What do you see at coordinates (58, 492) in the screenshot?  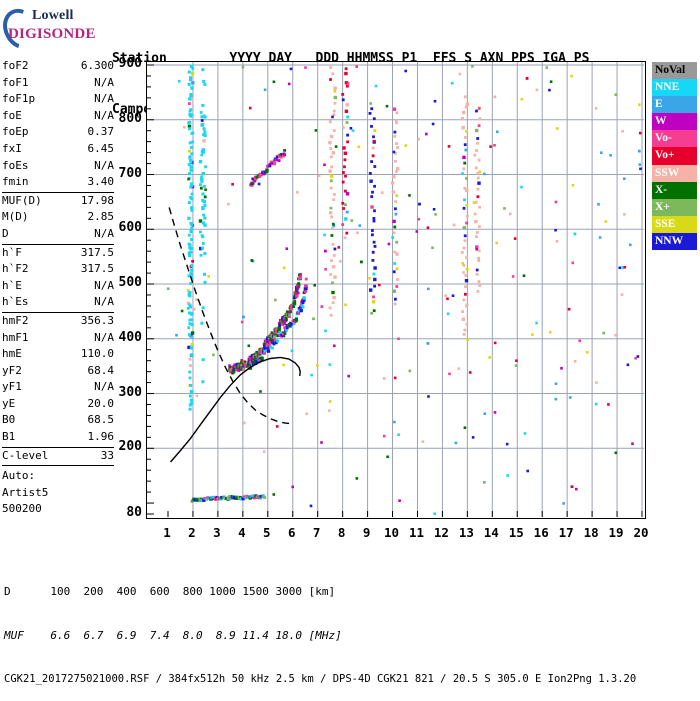 I see `auto-scaling-info: Auto: Artist5 500200` at bounding box center [58, 492].